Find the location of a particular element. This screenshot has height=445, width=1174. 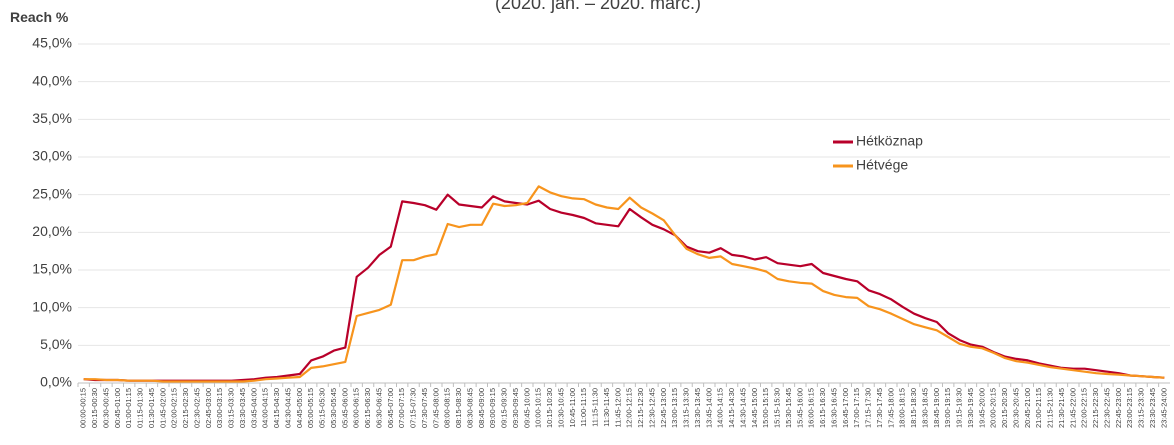

x-tick-label: 06:30-06:45 is located at coordinates (378, 408).